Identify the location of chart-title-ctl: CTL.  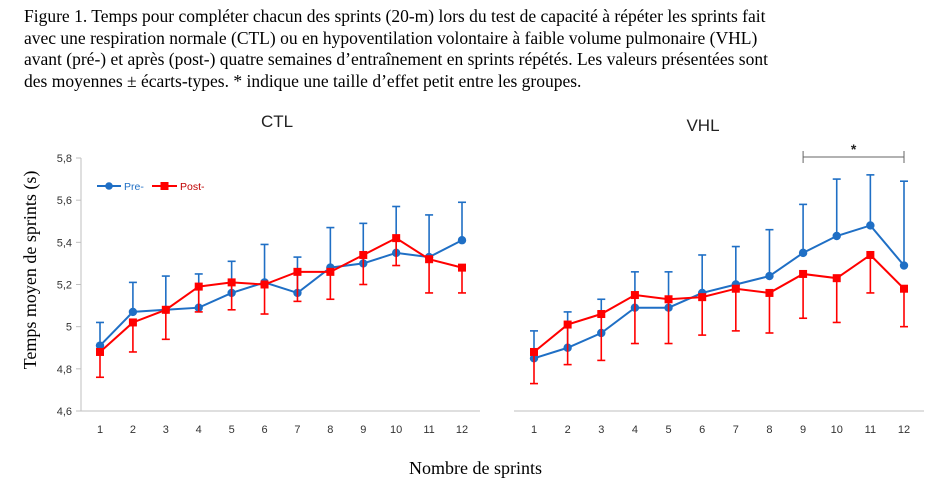
(277, 121).